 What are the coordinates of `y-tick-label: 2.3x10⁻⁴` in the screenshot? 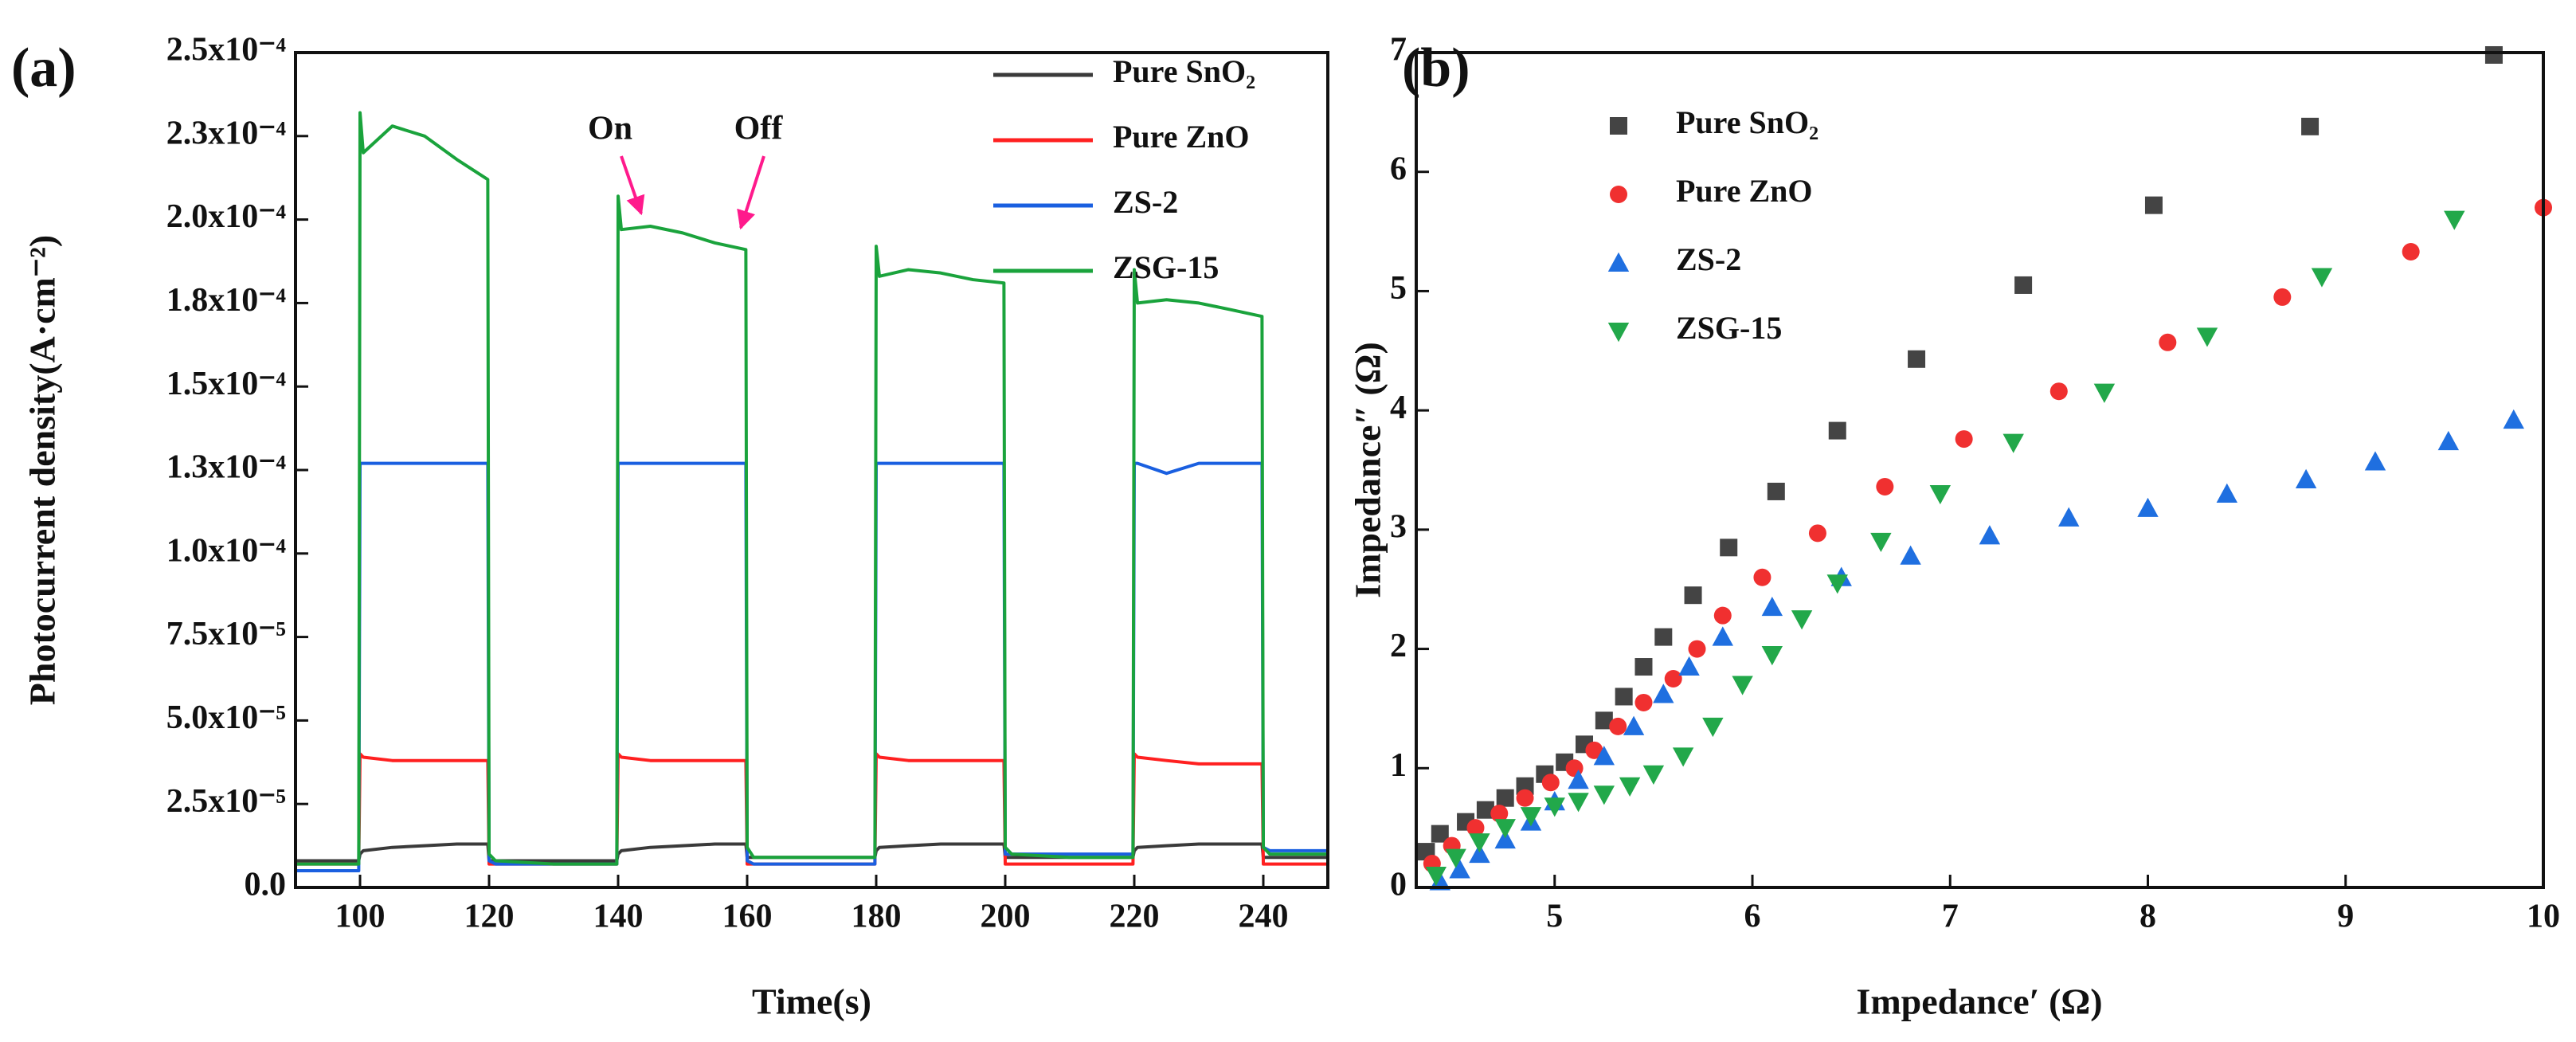 It's located at (226, 133).